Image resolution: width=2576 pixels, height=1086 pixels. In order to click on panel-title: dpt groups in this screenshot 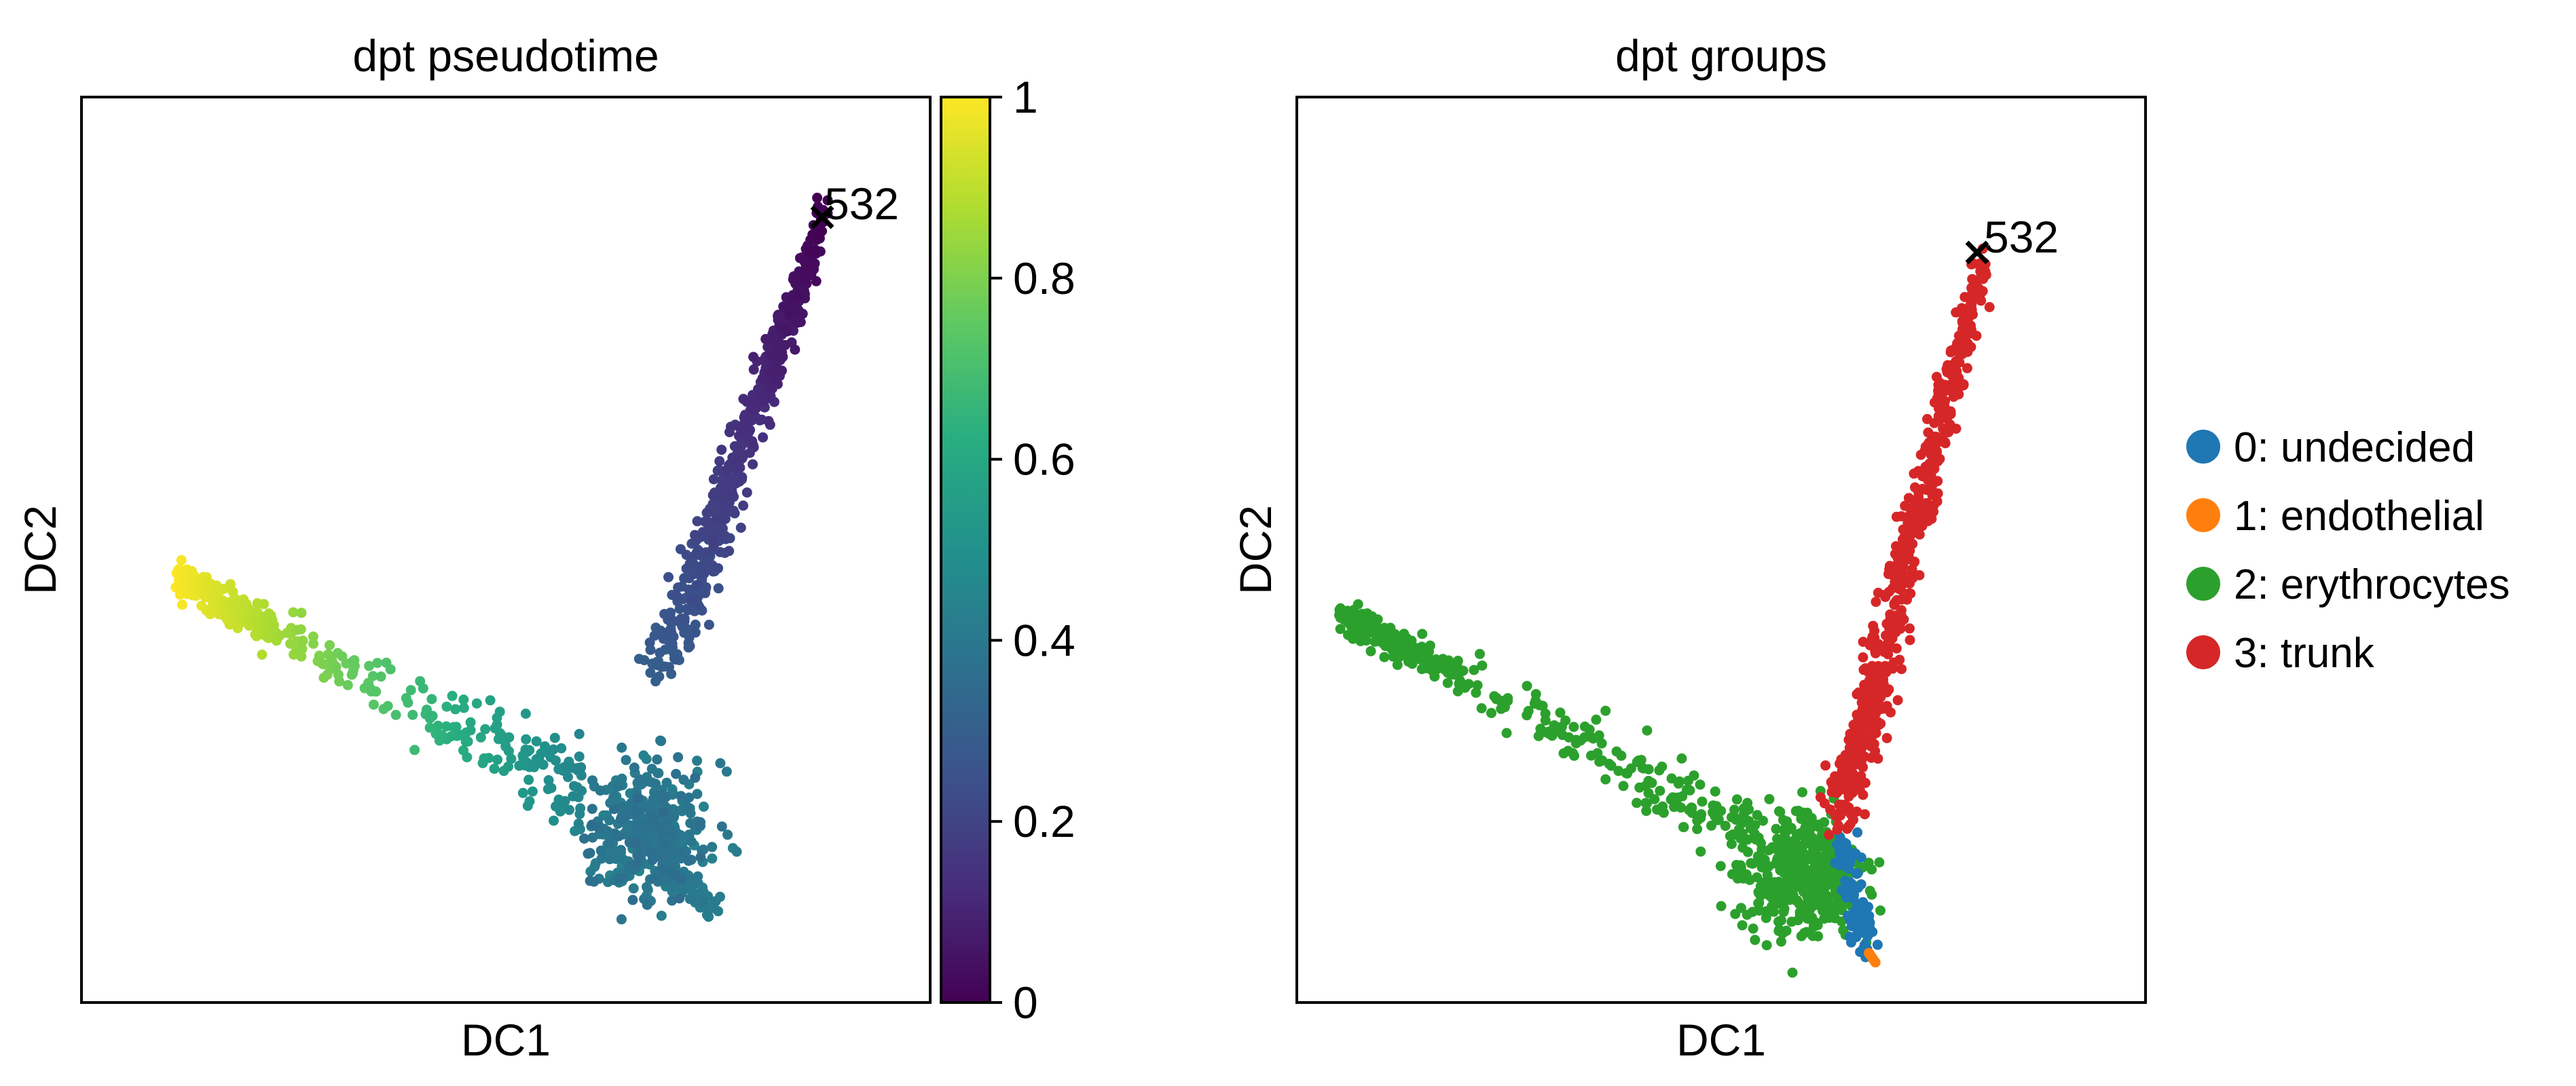, I will do `click(1721, 56)`.